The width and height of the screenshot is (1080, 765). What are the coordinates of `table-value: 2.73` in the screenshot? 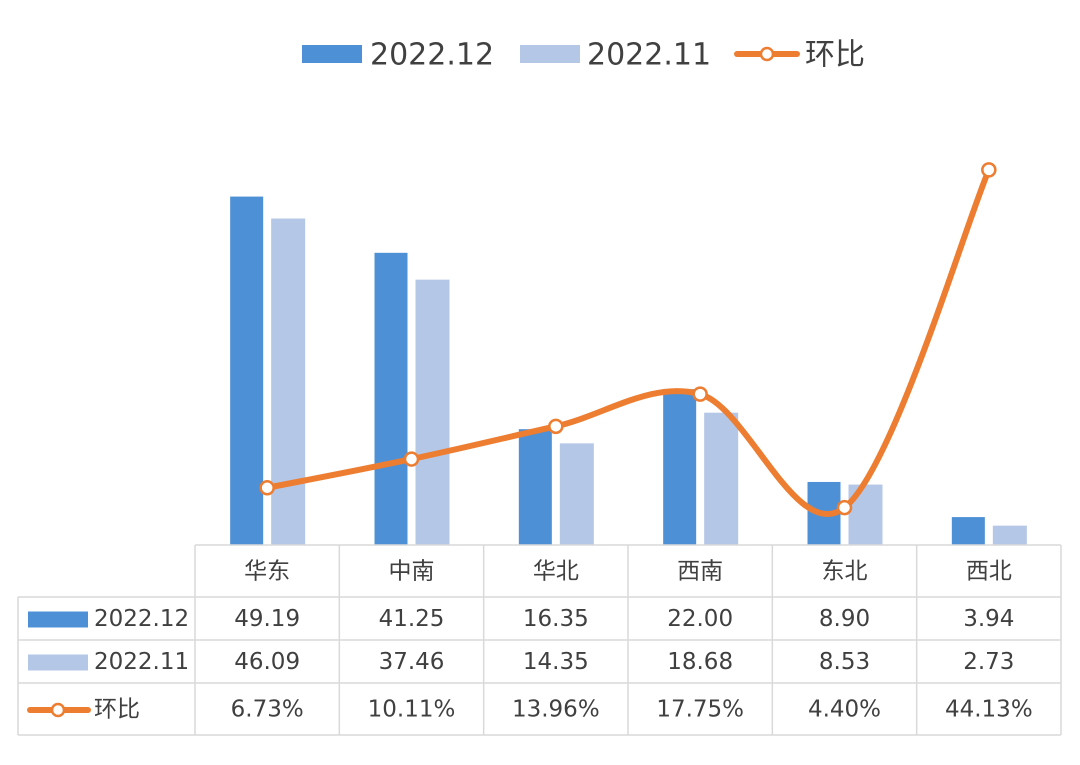 It's located at (988, 662).